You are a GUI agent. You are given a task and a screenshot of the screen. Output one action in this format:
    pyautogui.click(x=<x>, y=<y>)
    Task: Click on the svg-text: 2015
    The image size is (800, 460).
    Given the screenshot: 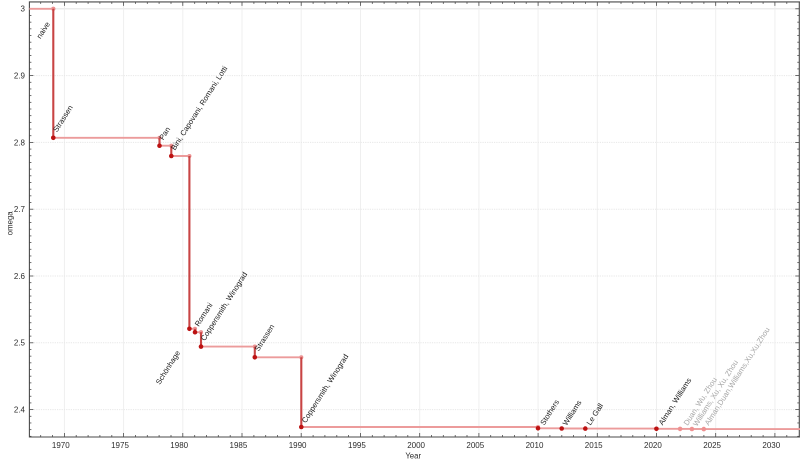 What is the action you would take?
    pyautogui.click(x=594, y=445)
    